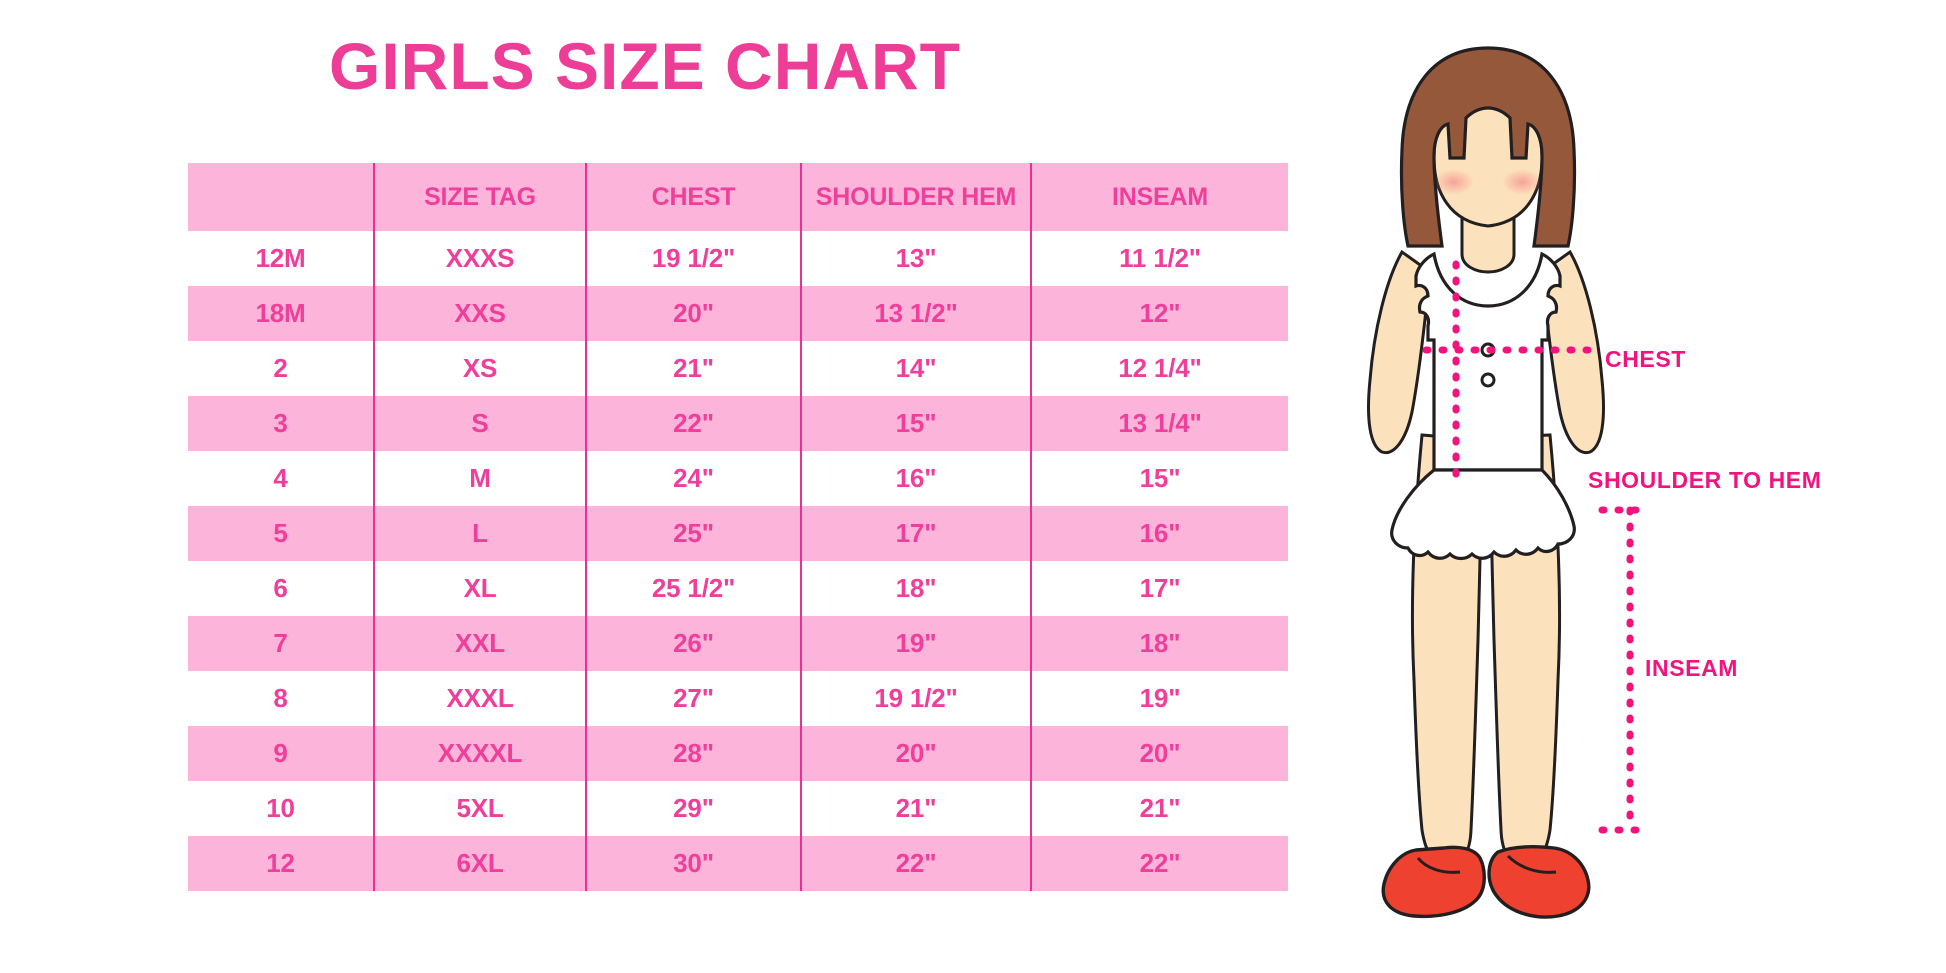 The width and height of the screenshot is (1946, 973). What do you see at coordinates (693, 643) in the screenshot?
I see `cell-chest: 26"` at bounding box center [693, 643].